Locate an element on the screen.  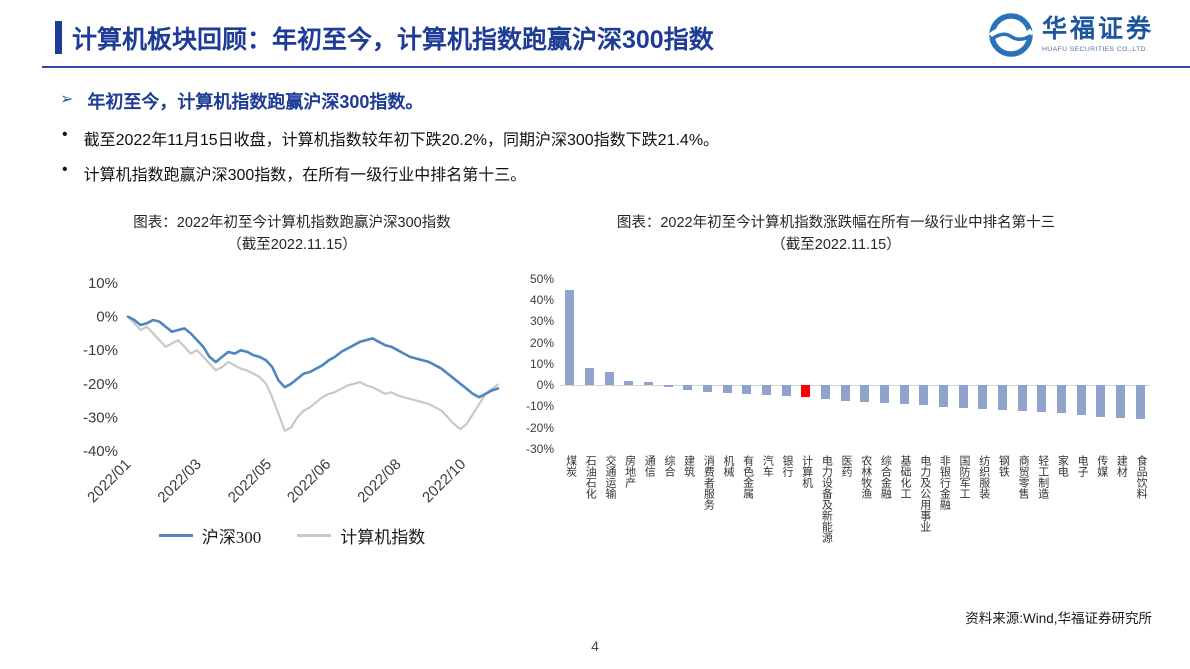
bar-label-slot: 综合金融 is located at coordinates (885, 499).